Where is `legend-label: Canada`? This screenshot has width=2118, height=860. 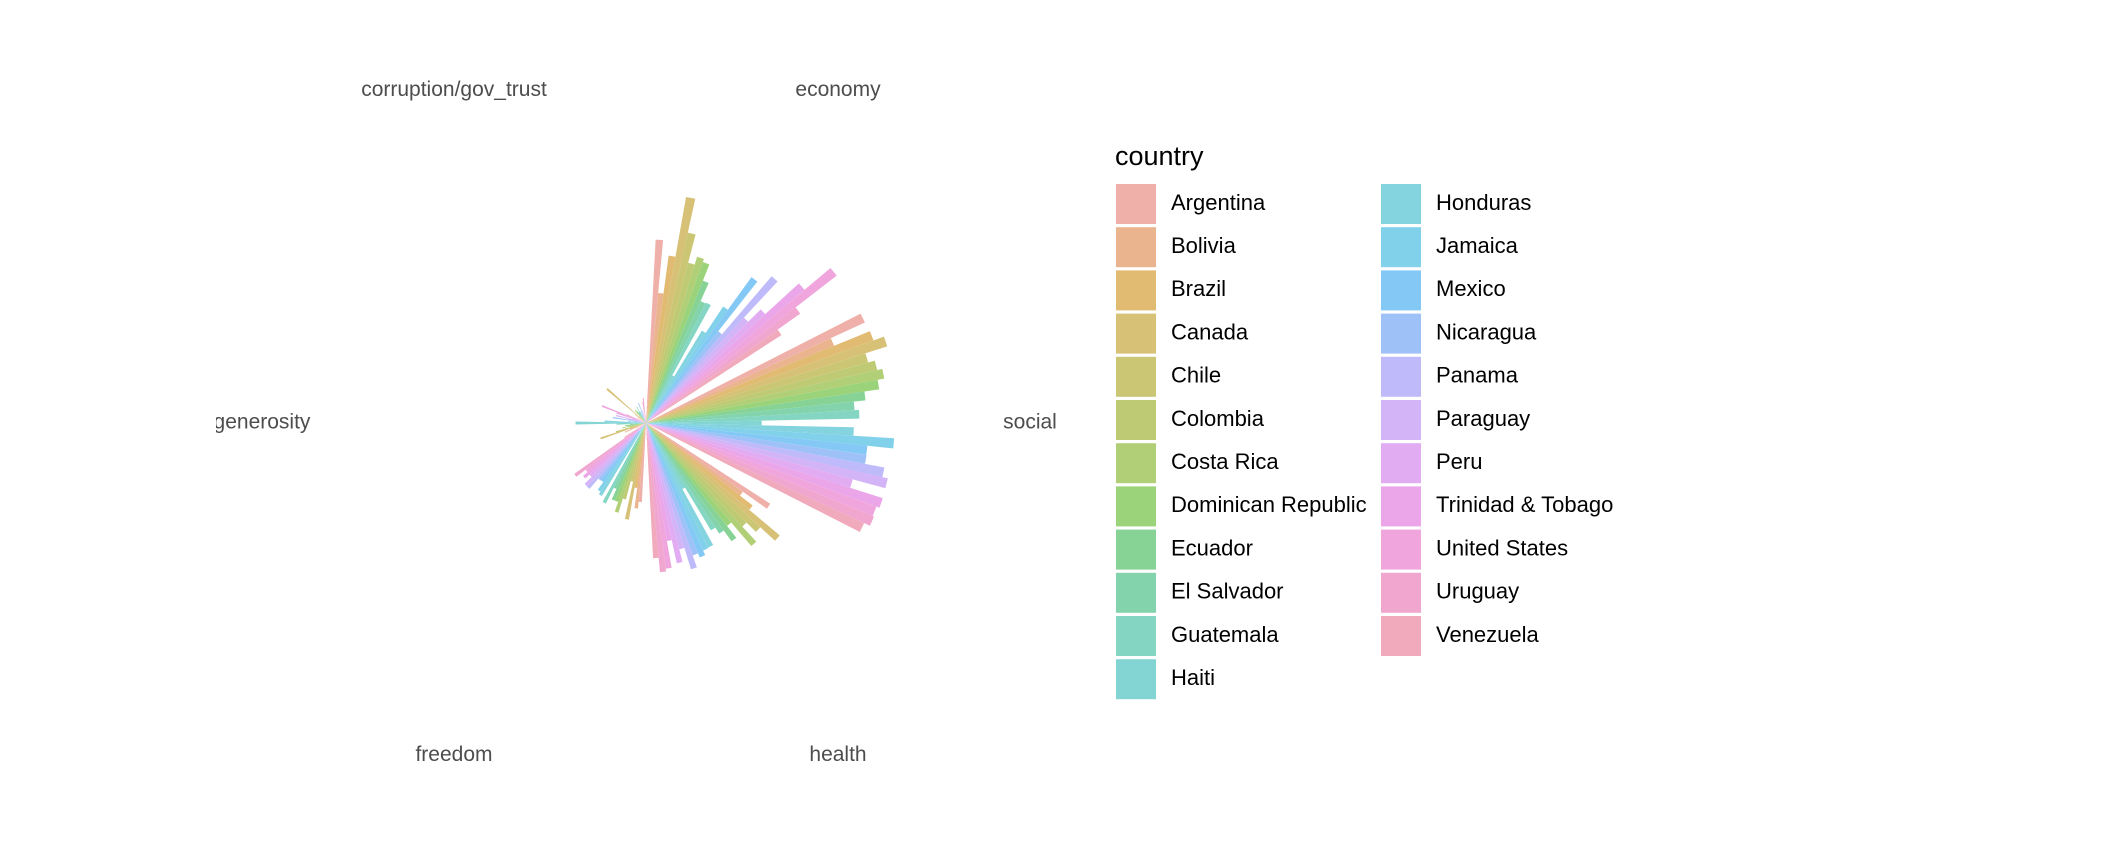 legend-label: Canada is located at coordinates (1210, 331).